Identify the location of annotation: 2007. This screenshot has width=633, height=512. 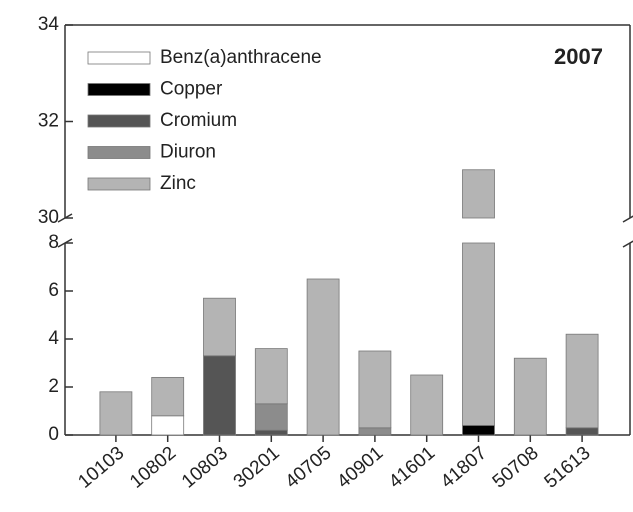
(578, 56).